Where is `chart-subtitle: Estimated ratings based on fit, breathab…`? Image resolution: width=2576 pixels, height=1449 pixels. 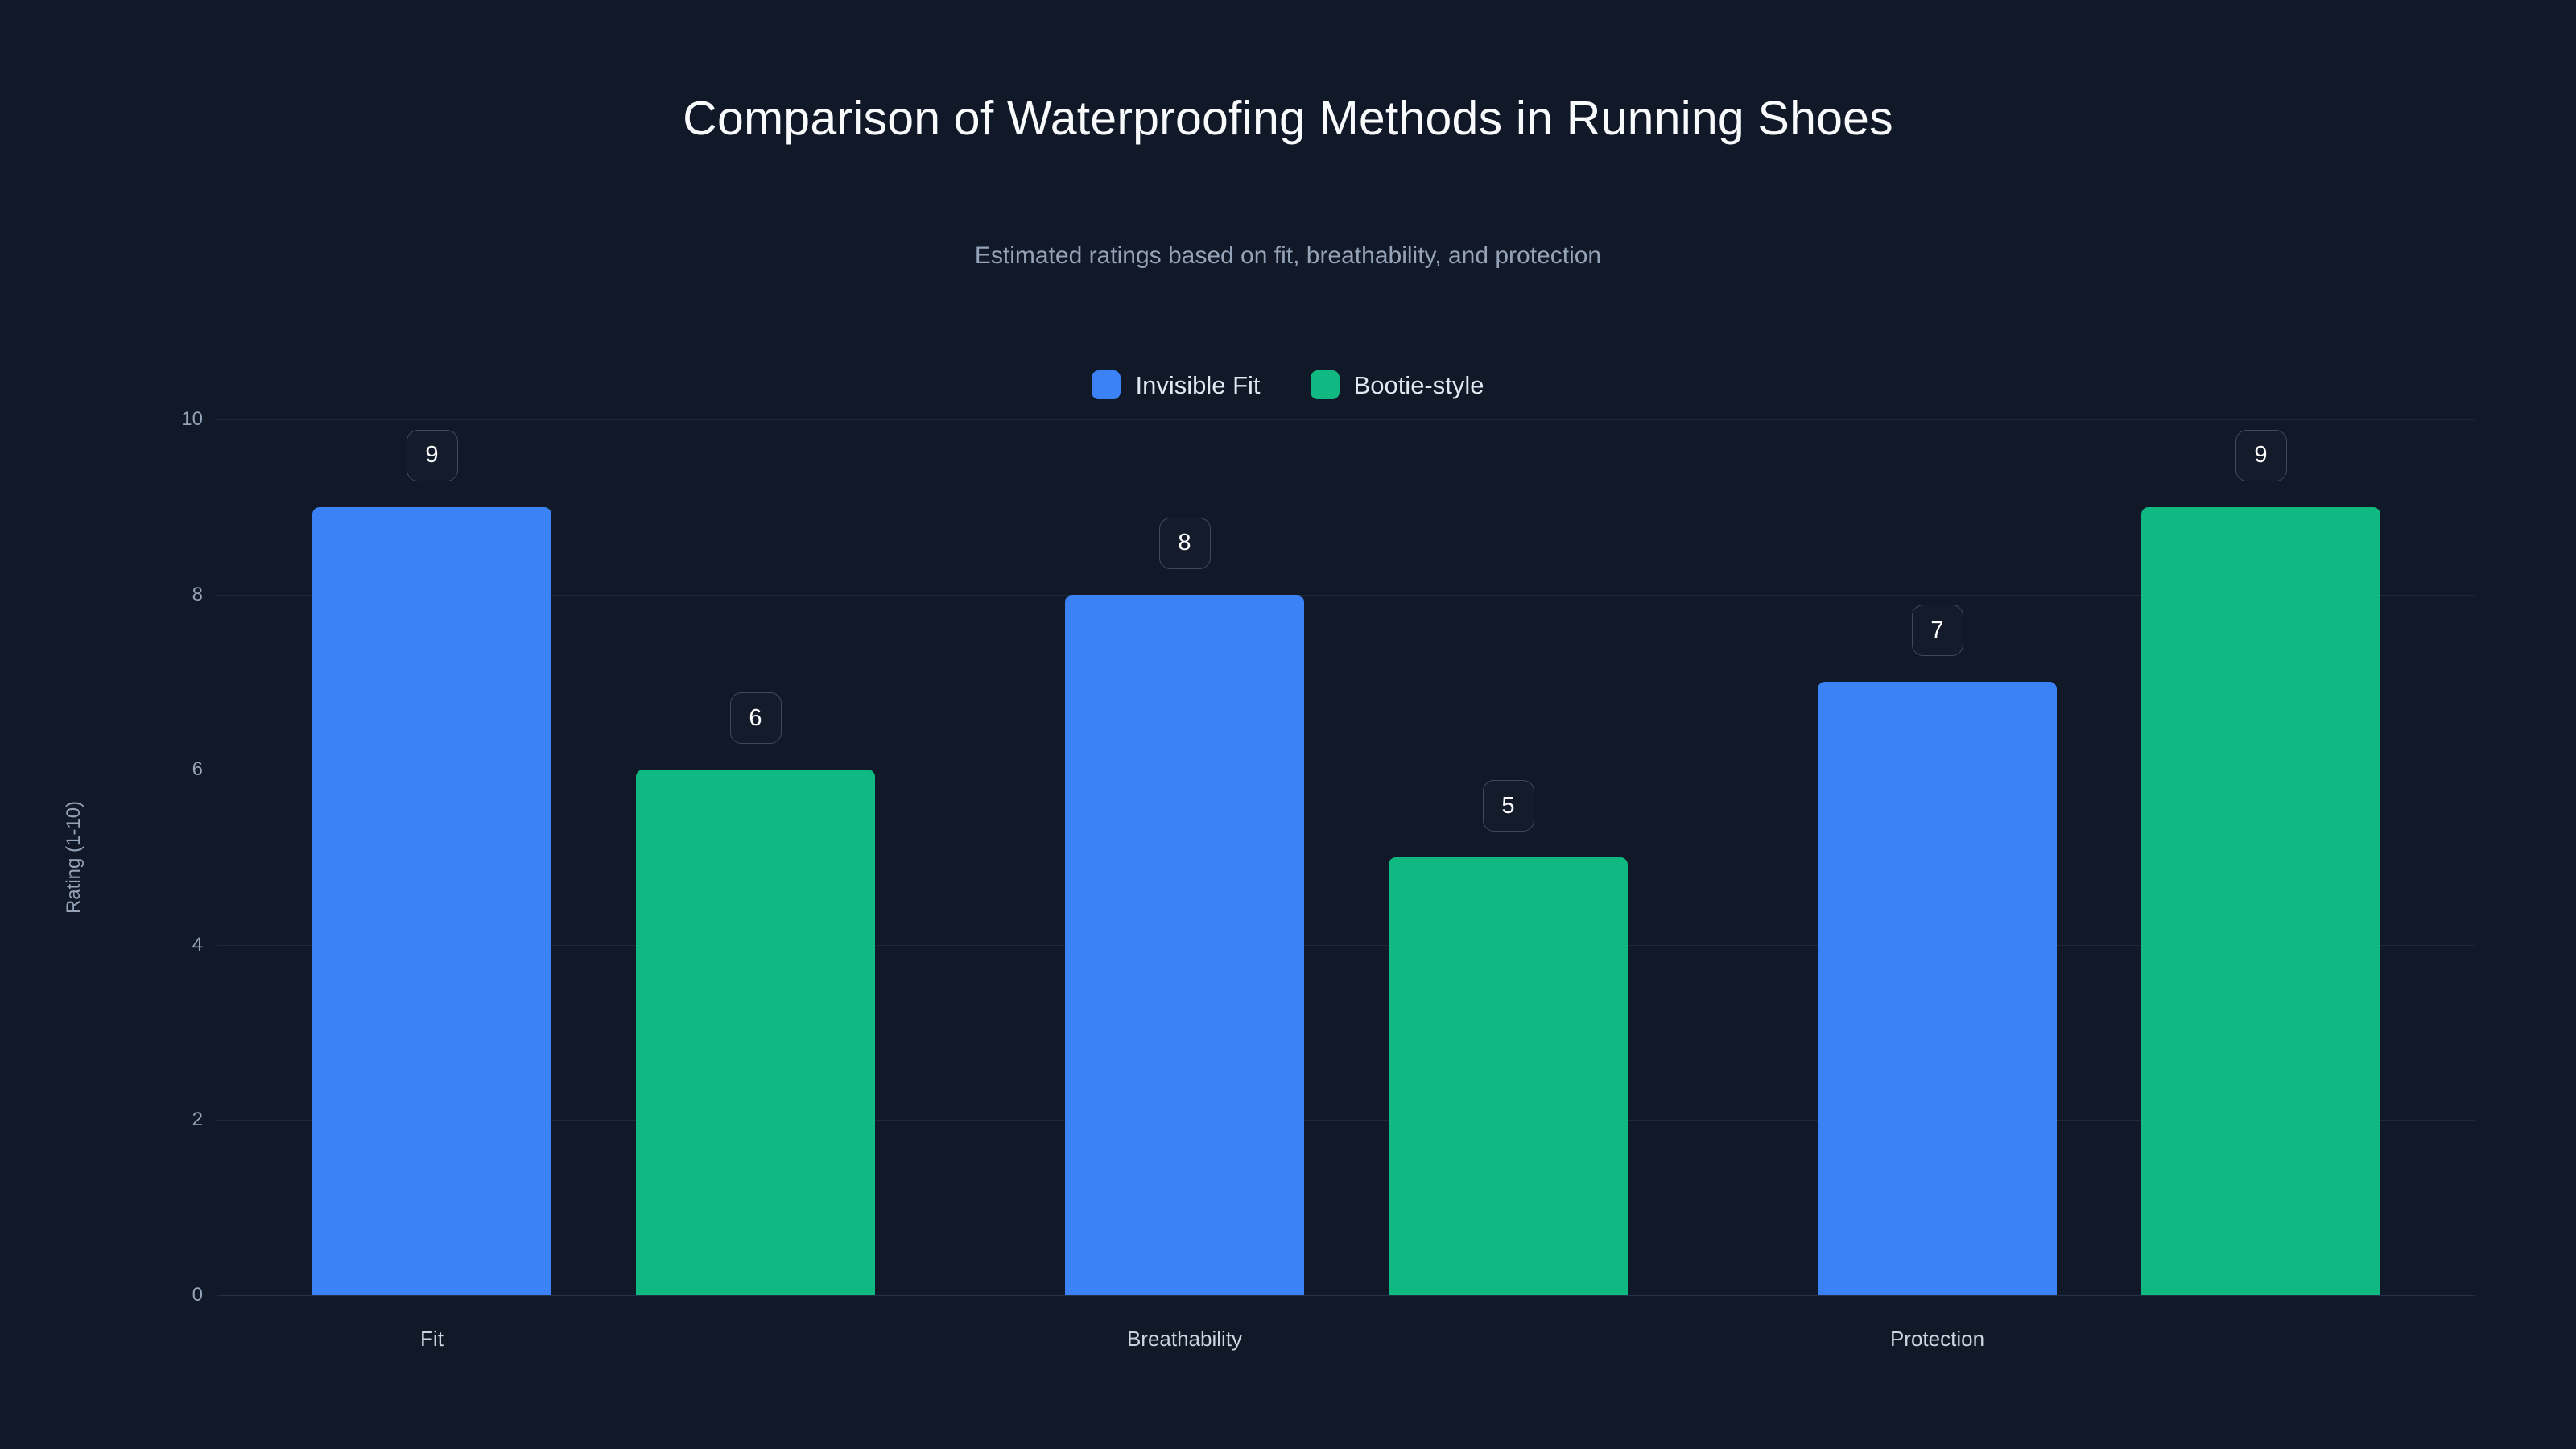
chart-subtitle: Estimated ratings based on fit, breathab… is located at coordinates (1288, 255).